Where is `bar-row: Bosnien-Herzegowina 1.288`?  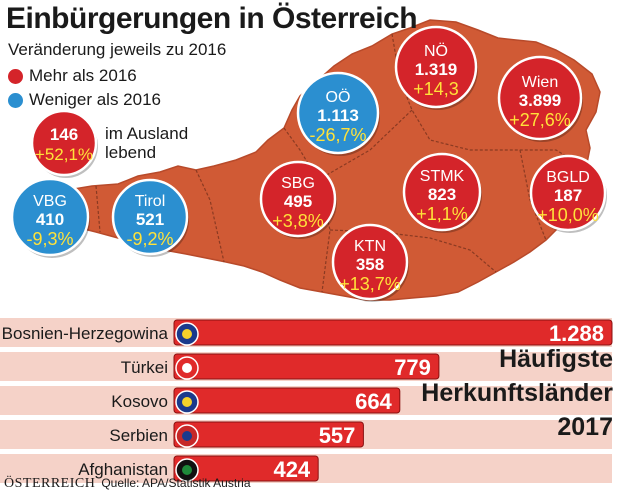
bar-row: Bosnien-Herzegowina 1.288 is located at coordinates (306, 332).